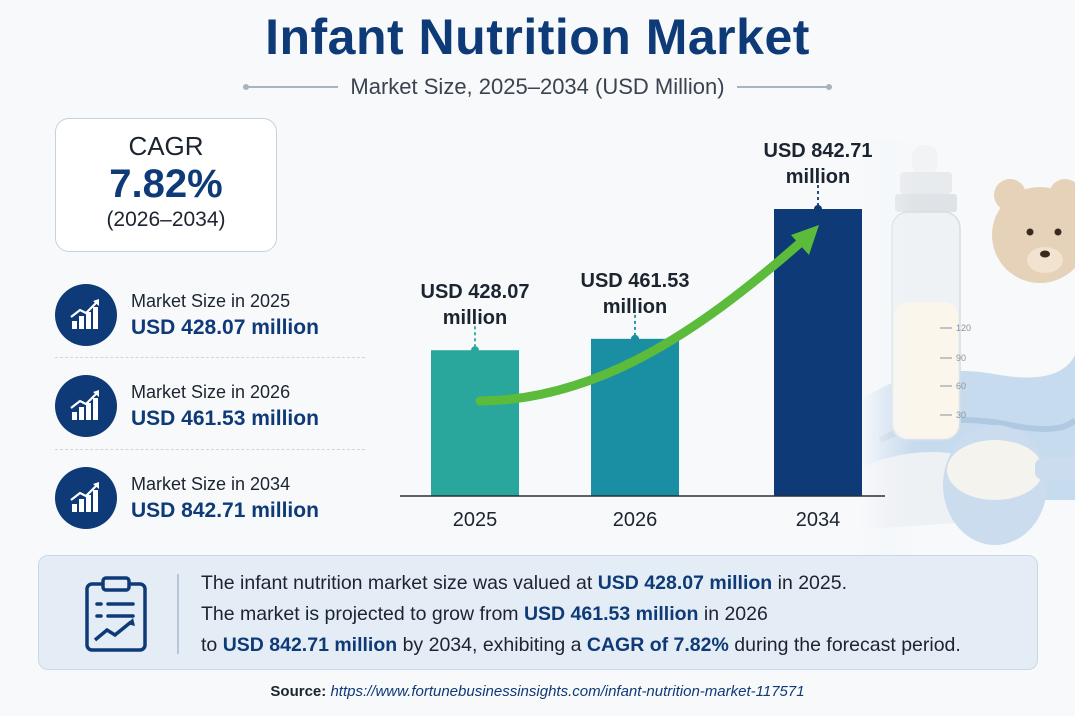 The width and height of the screenshot is (1075, 716). I want to click on stat-item-2026: Market Size in 2026 USD 461.53 million, so click(210, 406).